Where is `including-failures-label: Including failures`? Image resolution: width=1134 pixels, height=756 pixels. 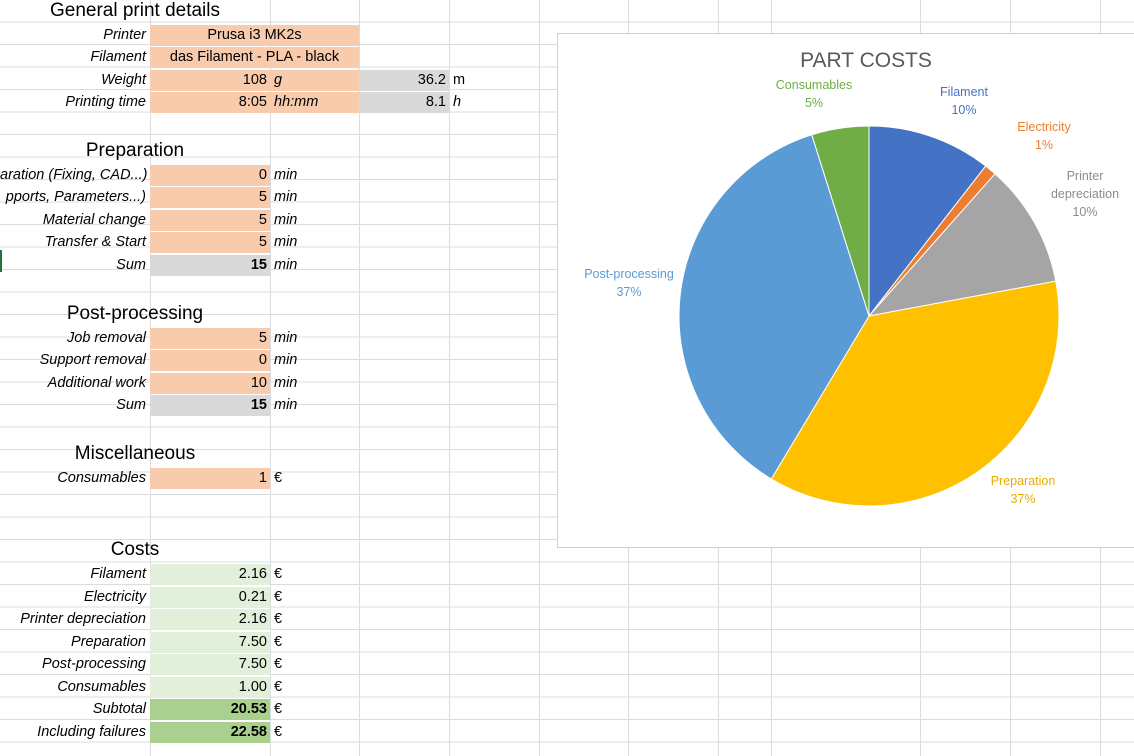
including-failures-label: Including failures is located at coordinates (91, 732).